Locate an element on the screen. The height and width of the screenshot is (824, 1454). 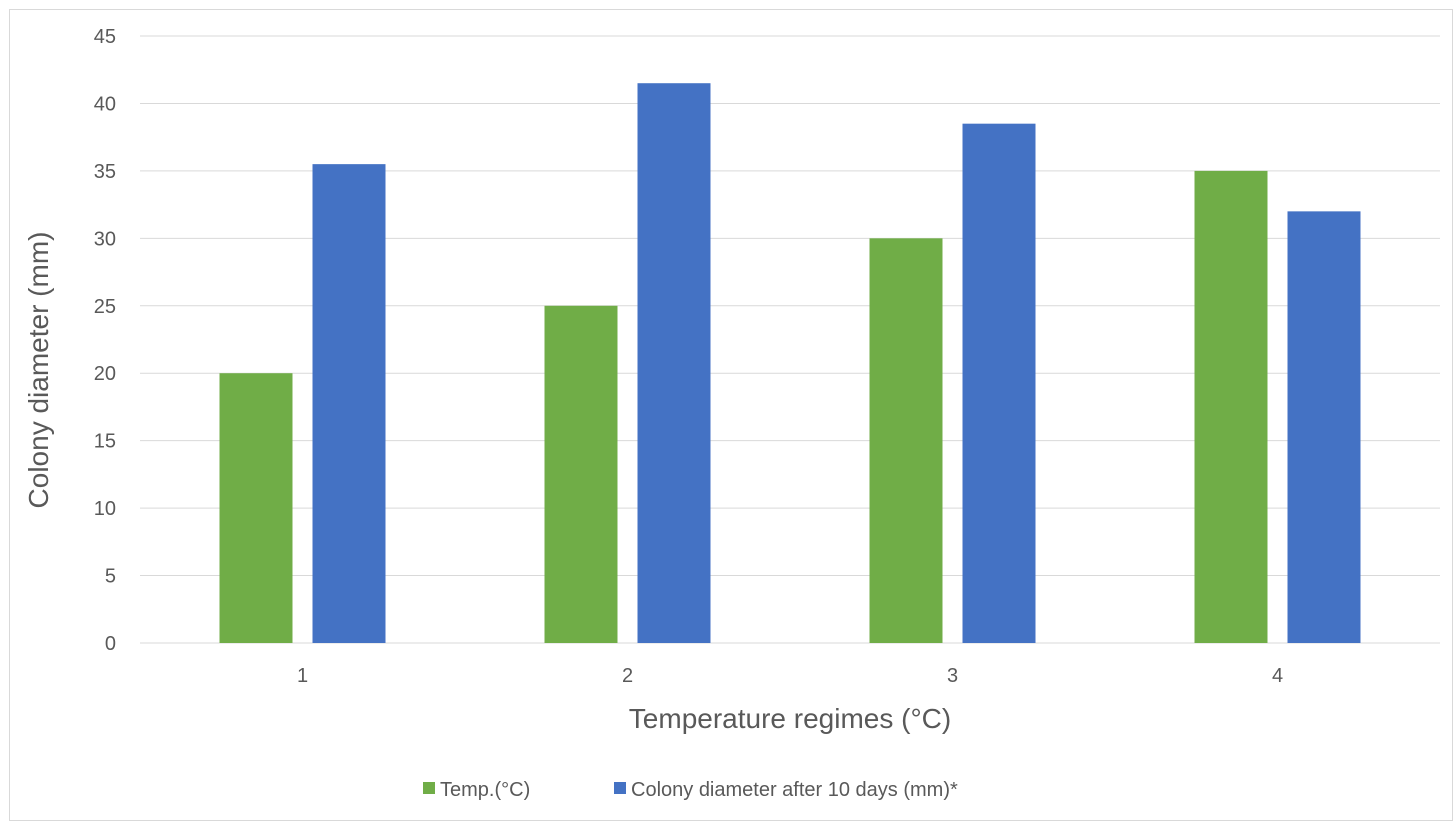
x-tick-label: 2 is located at coordinates (627, 676).